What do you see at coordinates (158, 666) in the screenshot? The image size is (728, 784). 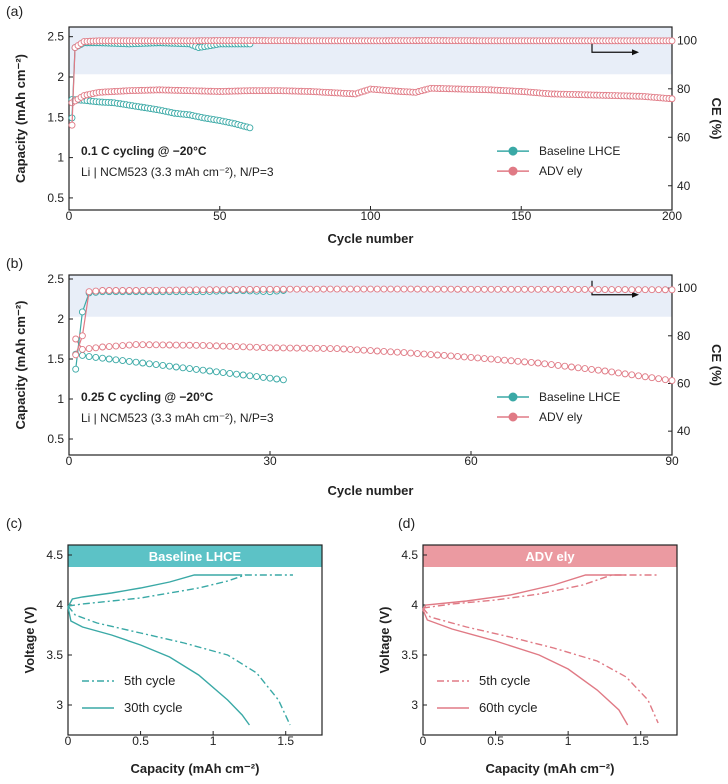 I see `curve-discharge` at bounding box center [158, 666].